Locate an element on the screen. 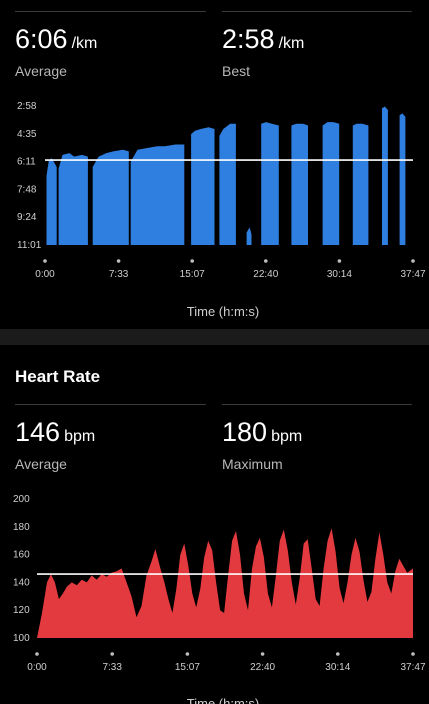  hr-y-tick-label: 200 is located at coordinates (21, 499).